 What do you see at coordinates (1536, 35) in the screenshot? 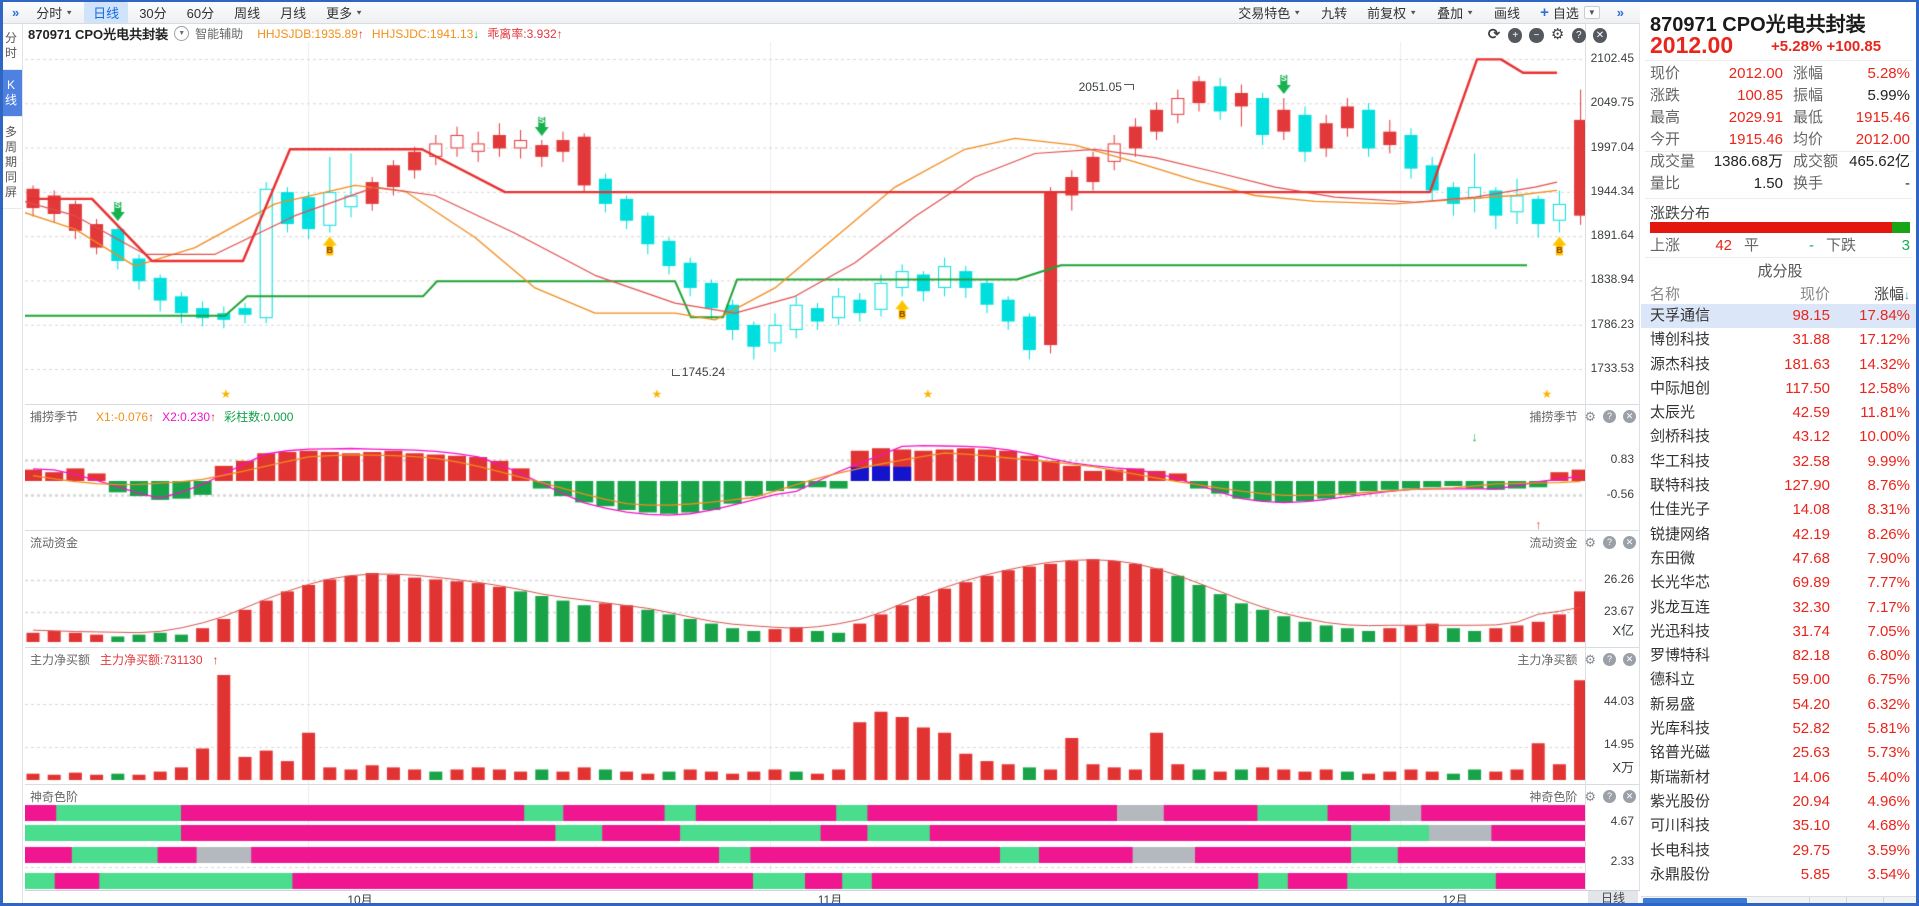
I see `zoom-out-icon: −` at bounding box center [1536, 35].